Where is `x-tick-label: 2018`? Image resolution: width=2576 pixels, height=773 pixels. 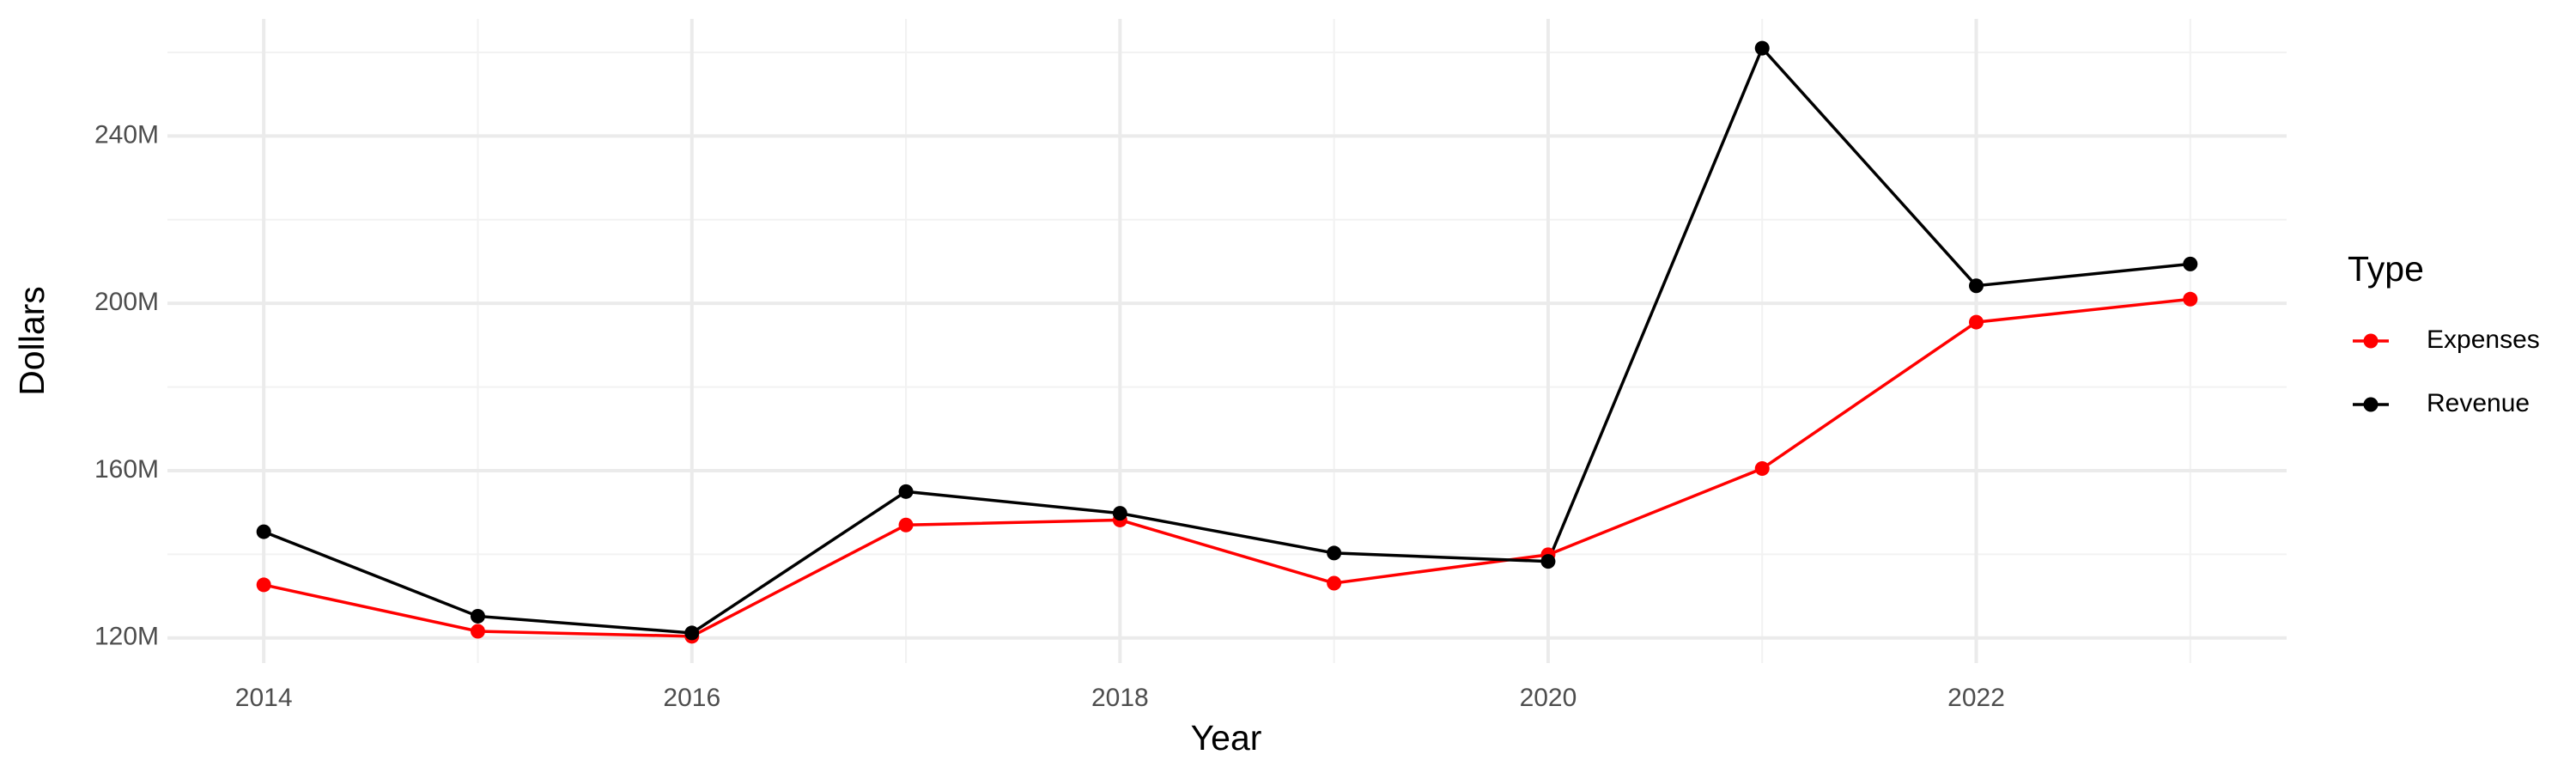
x-tick-label: 2018 is located at coordinates (1120, 698).